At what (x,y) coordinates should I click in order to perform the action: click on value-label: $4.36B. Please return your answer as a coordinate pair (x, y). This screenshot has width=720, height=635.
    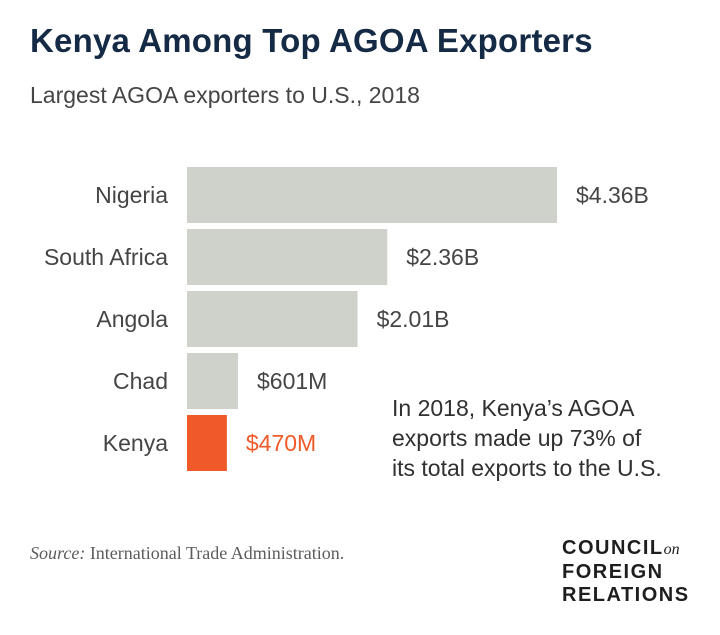
    Looking at the image, I should click on (612, 195).